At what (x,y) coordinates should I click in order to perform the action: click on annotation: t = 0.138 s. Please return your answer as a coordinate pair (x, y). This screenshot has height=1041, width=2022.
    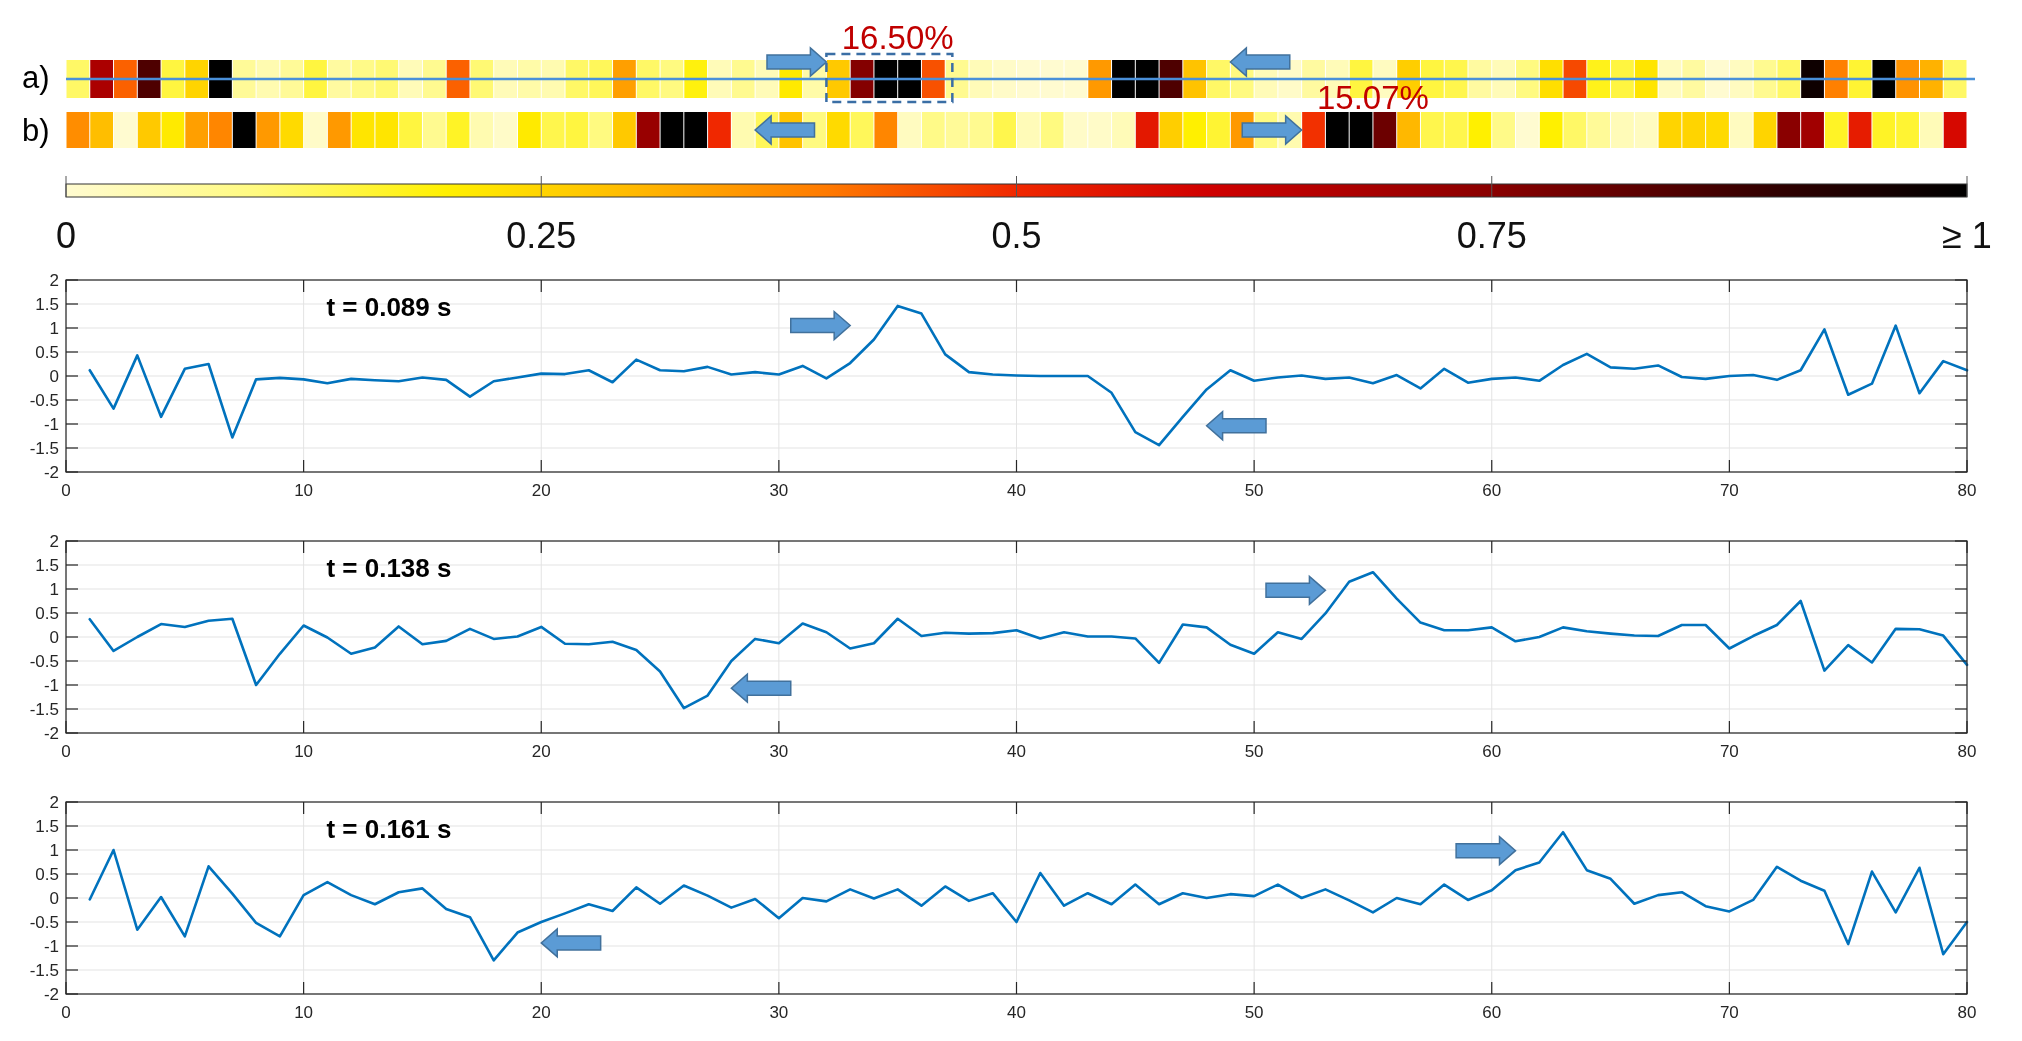
    Looking at the image, I should click on (389, 568).